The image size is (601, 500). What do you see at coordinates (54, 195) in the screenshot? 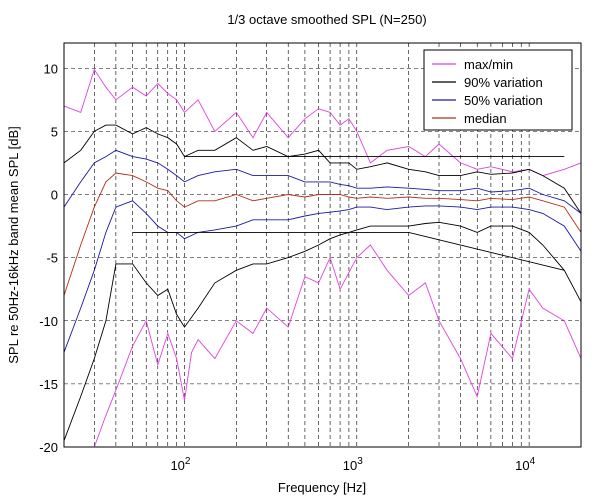
I see `y-tick-label: 0` at bounding box center [54, 195].